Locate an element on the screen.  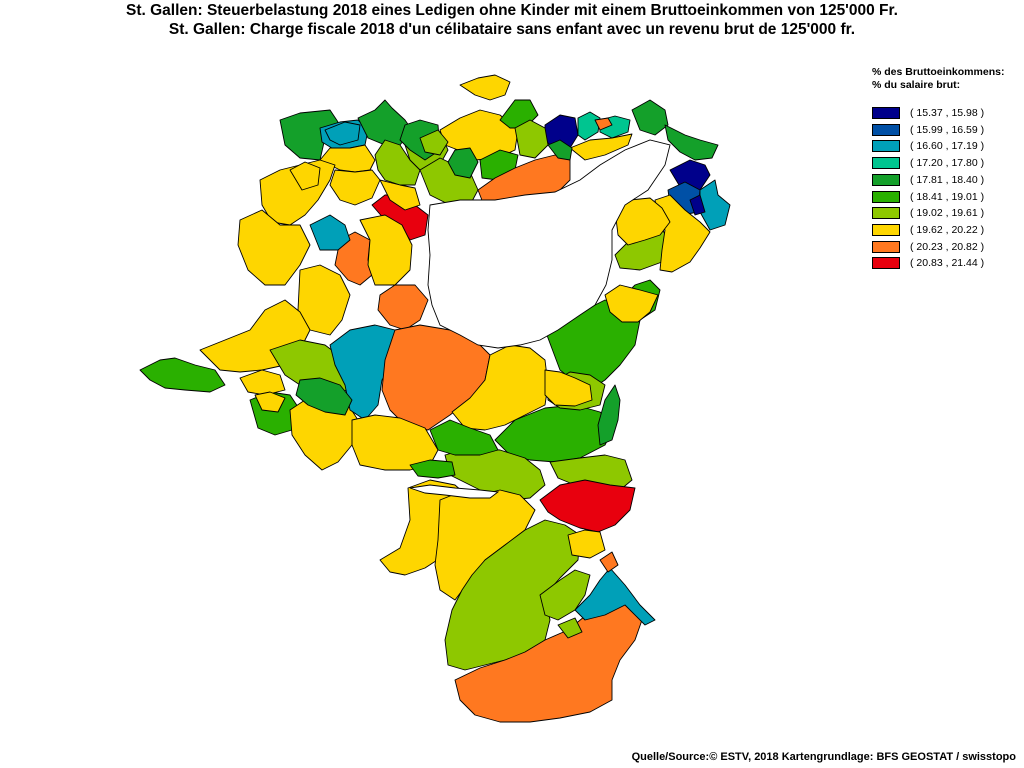
legend-item: ( 15.99 , 16.59 ) is located at coordinates (928, 130).